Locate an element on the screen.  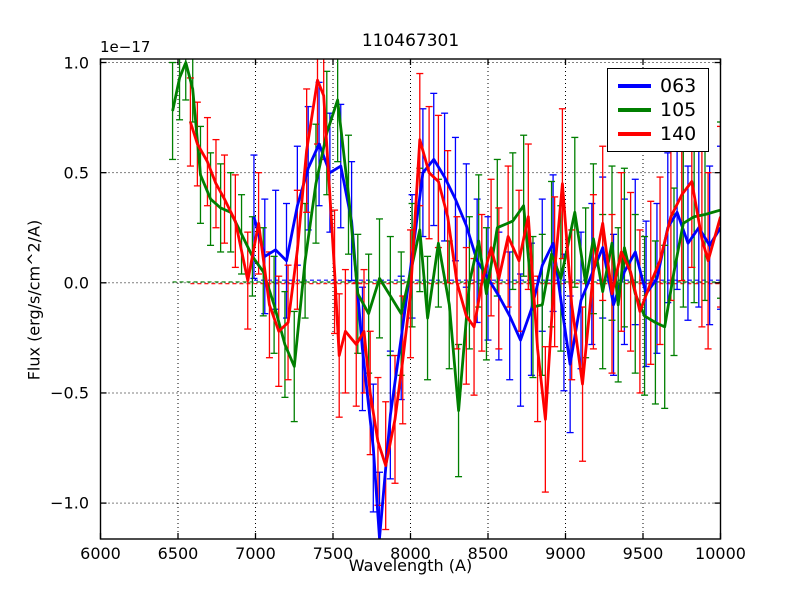
x-tick-label: 8500 is located at coordinates (488, 553).